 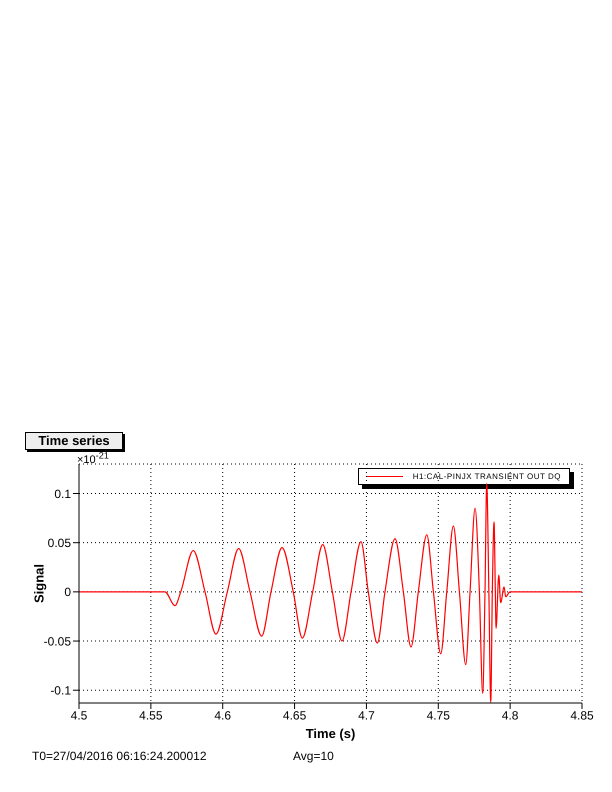 I want to click on text: T0=27/04/2016 06:16:24.200012, so click(x=119, y=756).